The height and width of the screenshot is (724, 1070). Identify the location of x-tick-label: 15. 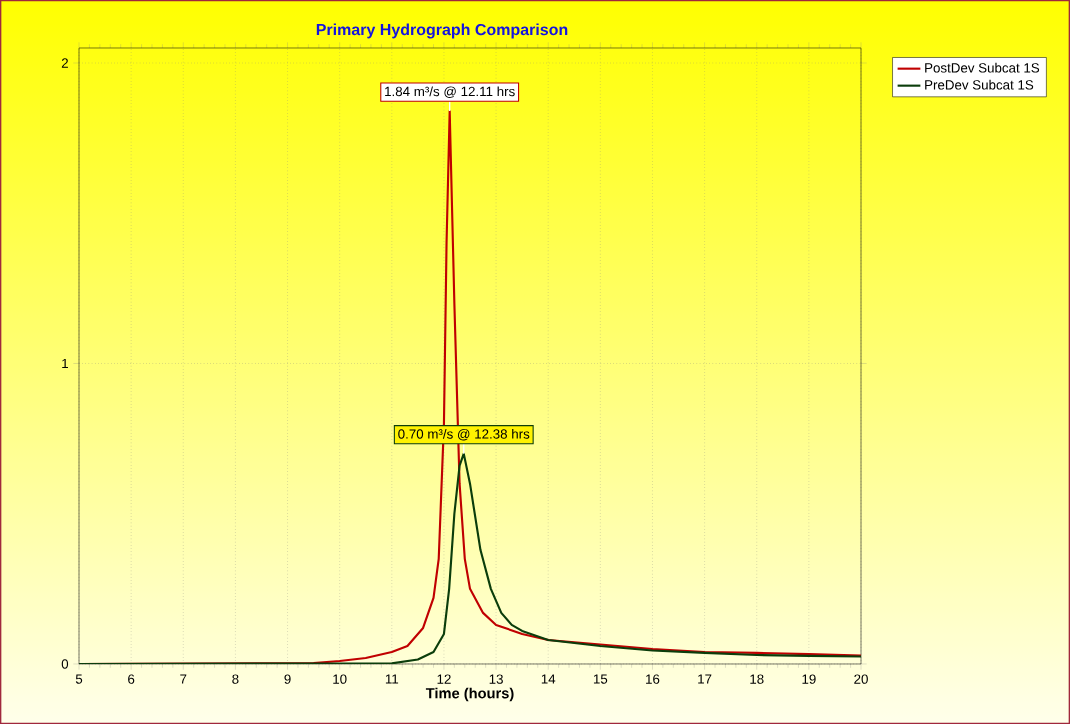
(600, 679).